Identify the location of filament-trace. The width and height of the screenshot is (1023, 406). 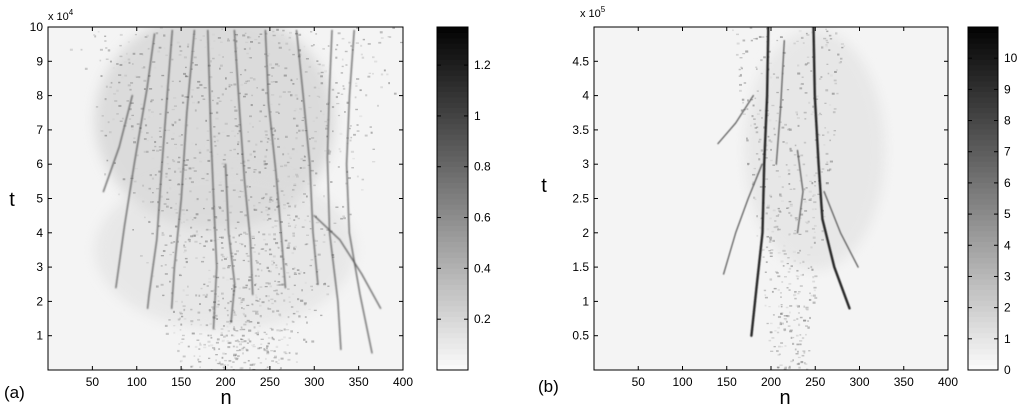
(212, 179).